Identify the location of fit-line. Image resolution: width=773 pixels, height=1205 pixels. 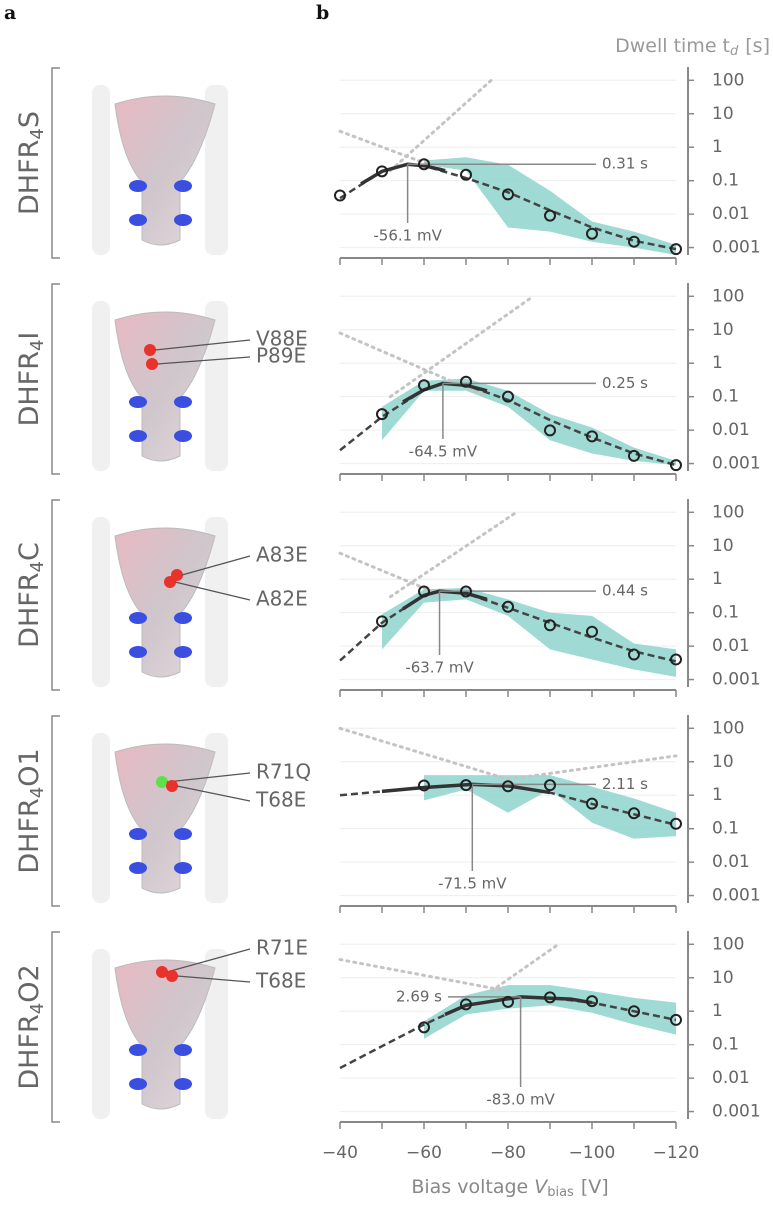
(508, 424).